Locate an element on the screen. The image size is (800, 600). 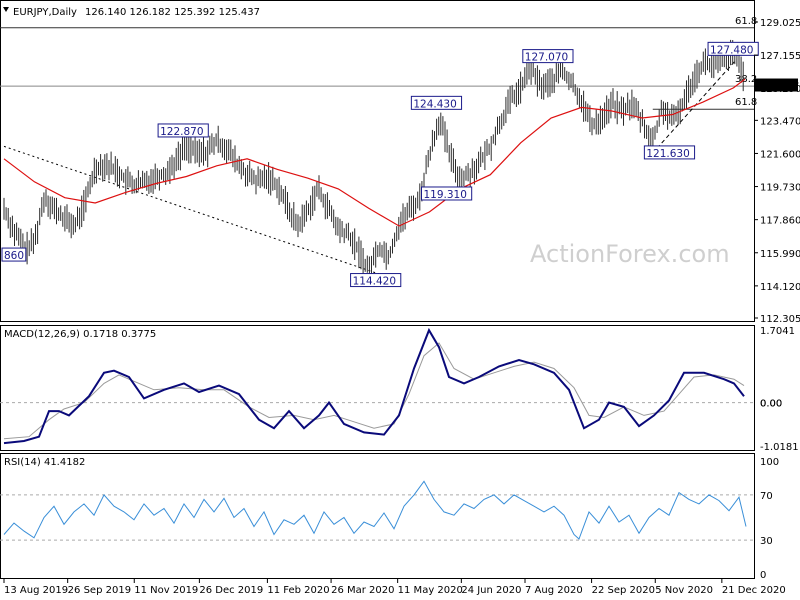
rsi-tick-label: 30 is located at coordinates (766, 541).